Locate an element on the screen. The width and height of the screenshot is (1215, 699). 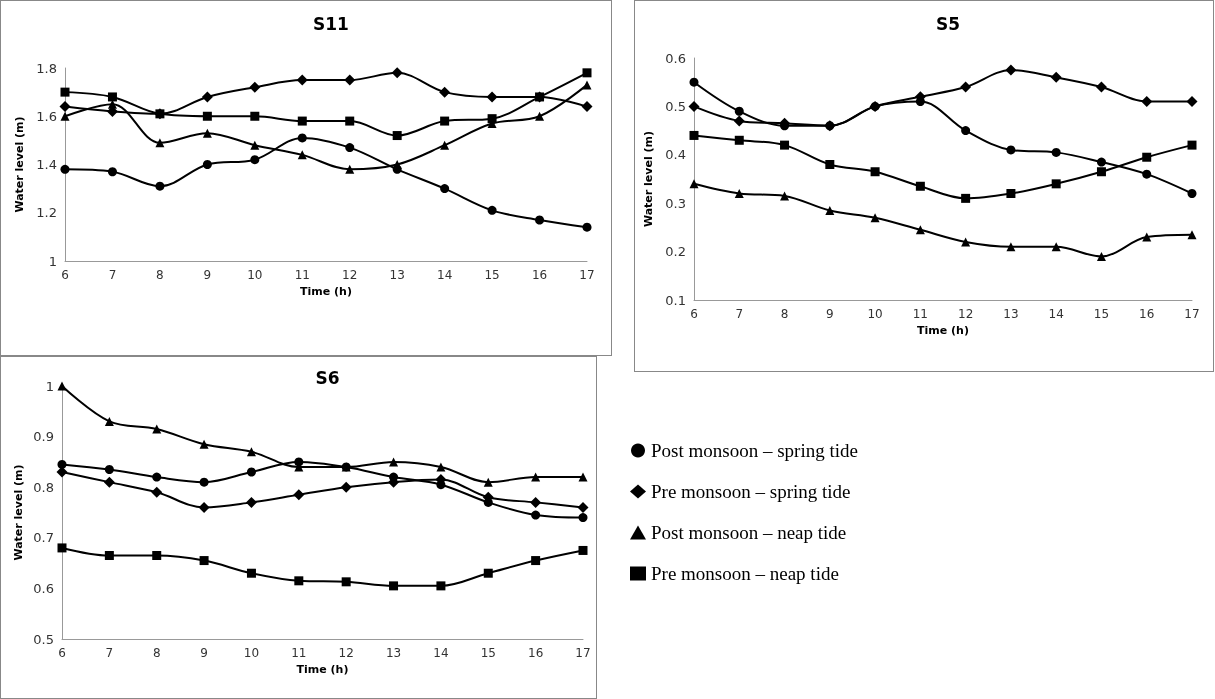
y-tick-label: 0.2 is located at coordinates (675, 252).